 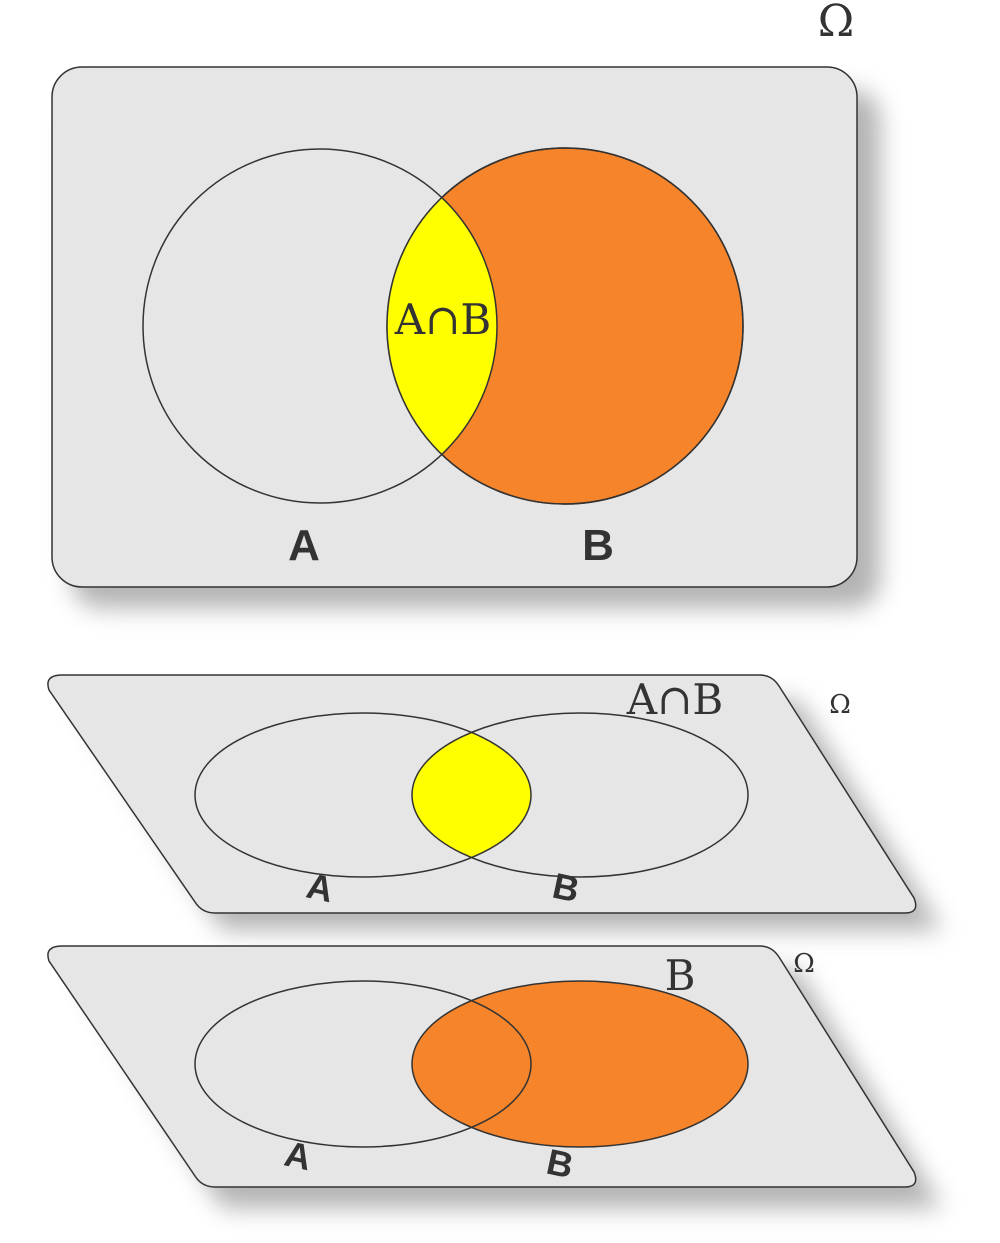 What do you see at coordinates (320, 326) in the screenshot?
I see `top-set-a-circle` at bounding box center [320, 326].